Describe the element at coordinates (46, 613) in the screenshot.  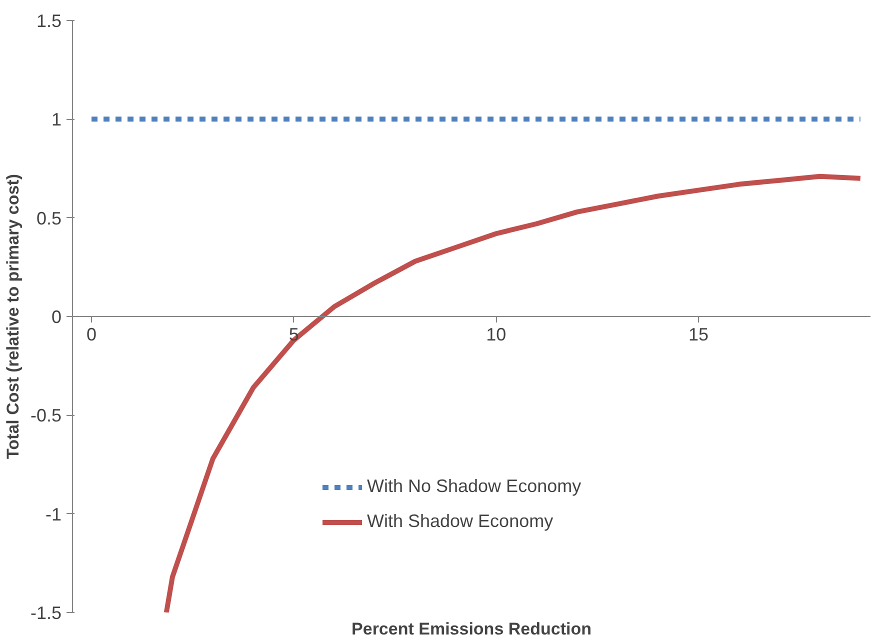
I see `y-tick-label: -1.5` at that location.